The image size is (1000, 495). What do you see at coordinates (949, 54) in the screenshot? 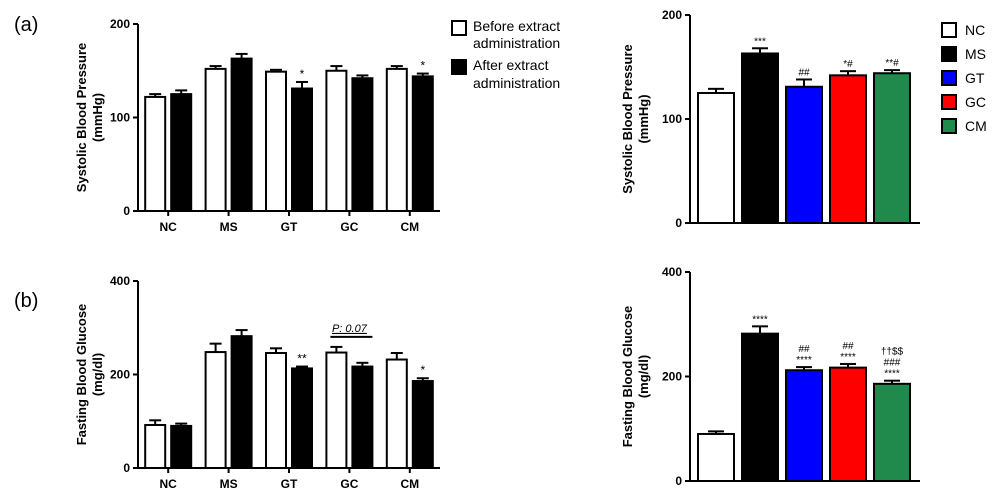
I see `legend-swatch-ms` at bounding box center [949, 54].